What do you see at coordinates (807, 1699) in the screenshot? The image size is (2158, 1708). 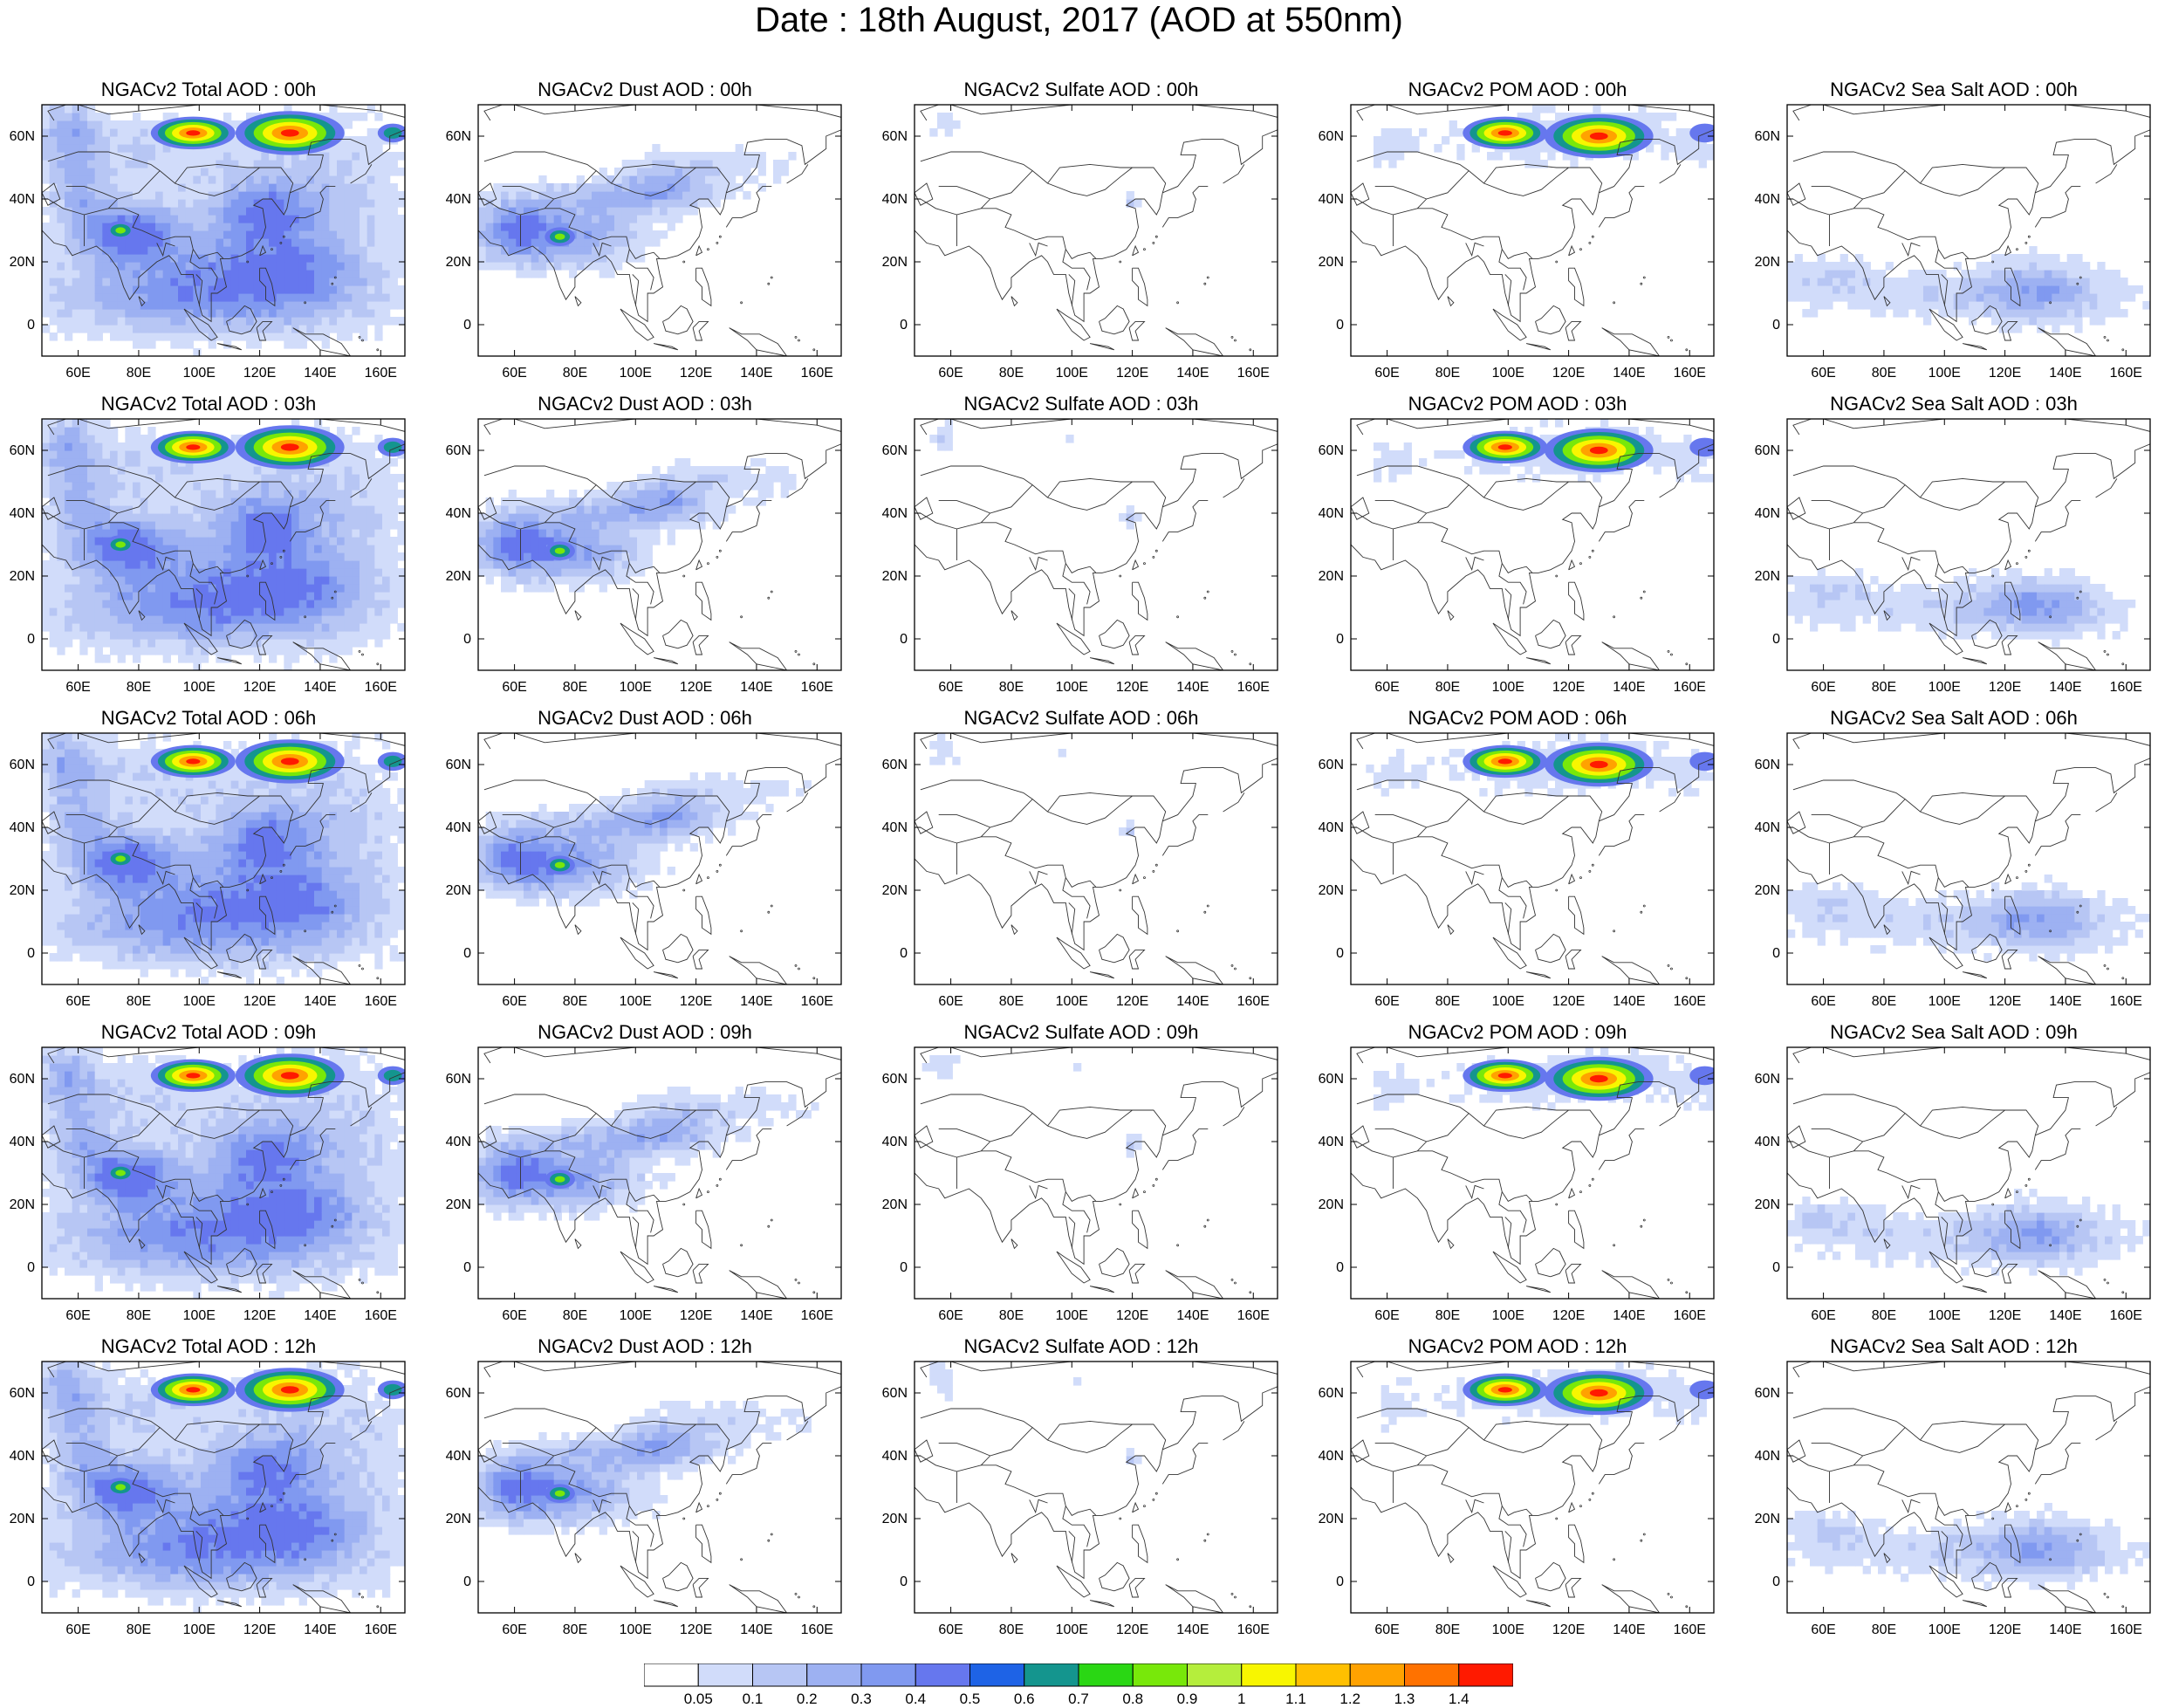 I see `colorbar-label: 0.2` at bounding box center [807, 1699].